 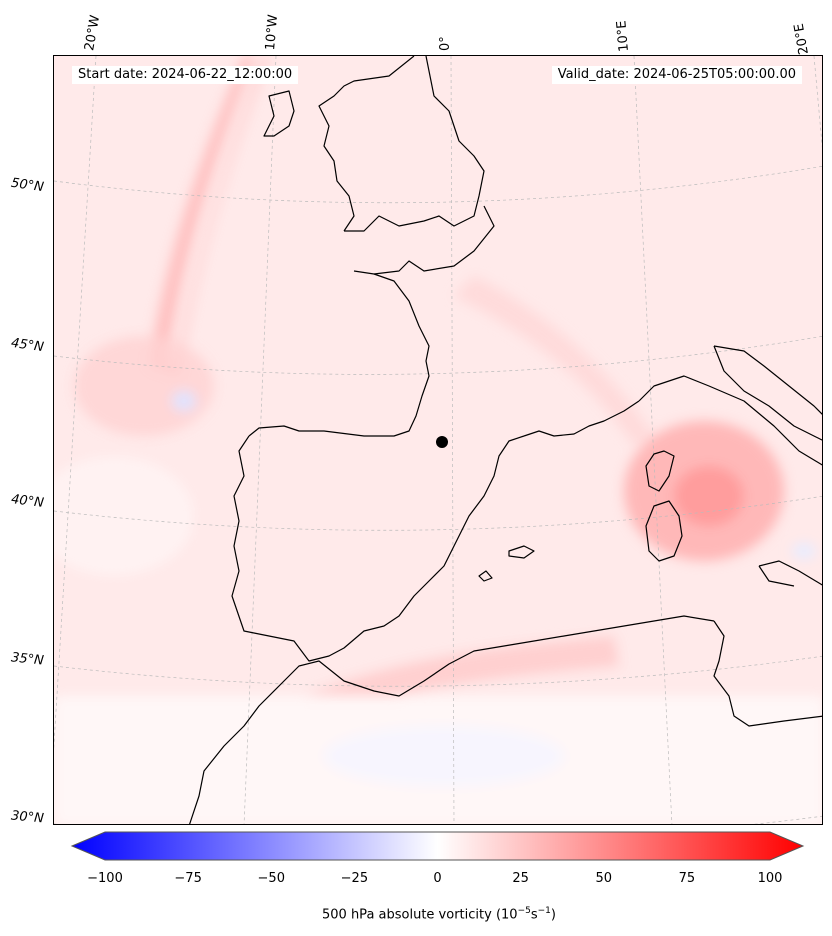 What do you see at coordinates (339, 353) in the screenshot?
I see `france-coastline` at bounding box center [339, 353].